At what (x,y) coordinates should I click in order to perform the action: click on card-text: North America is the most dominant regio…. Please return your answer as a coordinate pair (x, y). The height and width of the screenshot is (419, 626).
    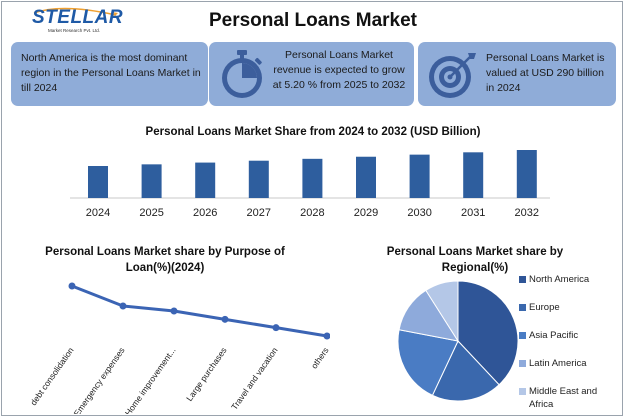
    Looking at the image, I should click on (111, 73).